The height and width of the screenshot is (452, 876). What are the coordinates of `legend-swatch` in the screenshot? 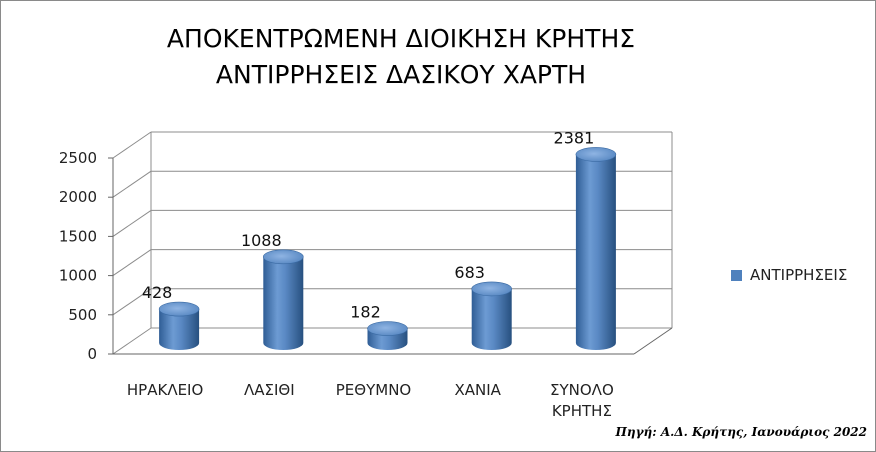 It's located at (736, 275).